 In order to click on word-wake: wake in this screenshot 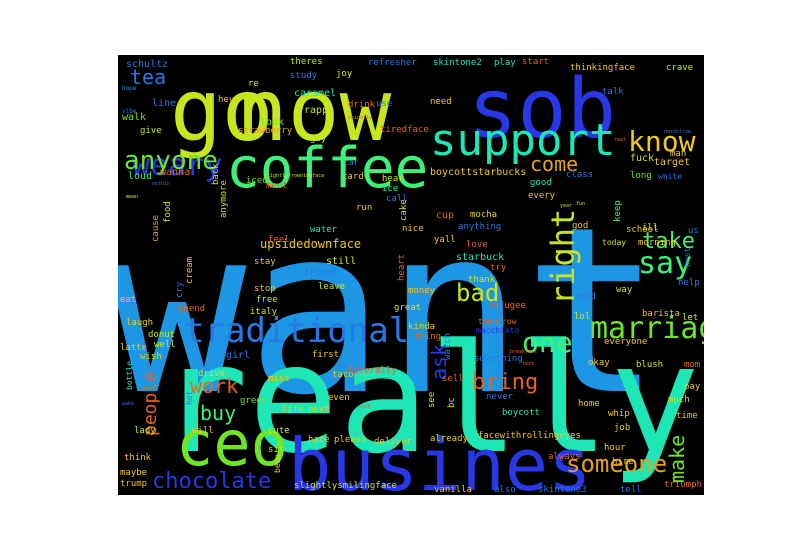, I will do `click(128, 404)`.